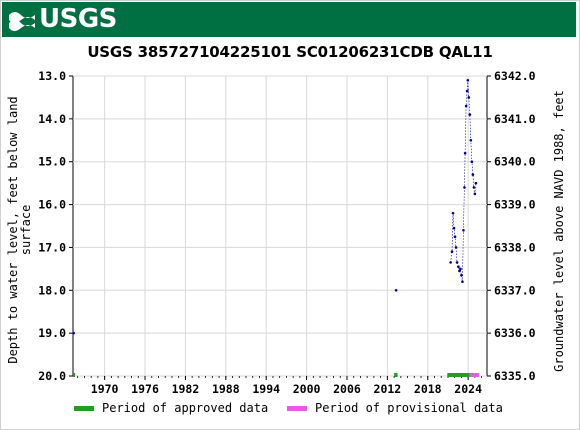 This screenshot has width=580, height=430. What do you see at coordinates (559, 231) in the screenshot?
I see `y-axis-right-label: Groundwater level above NAVD 1988, feet` at bounding box center [559, 231].